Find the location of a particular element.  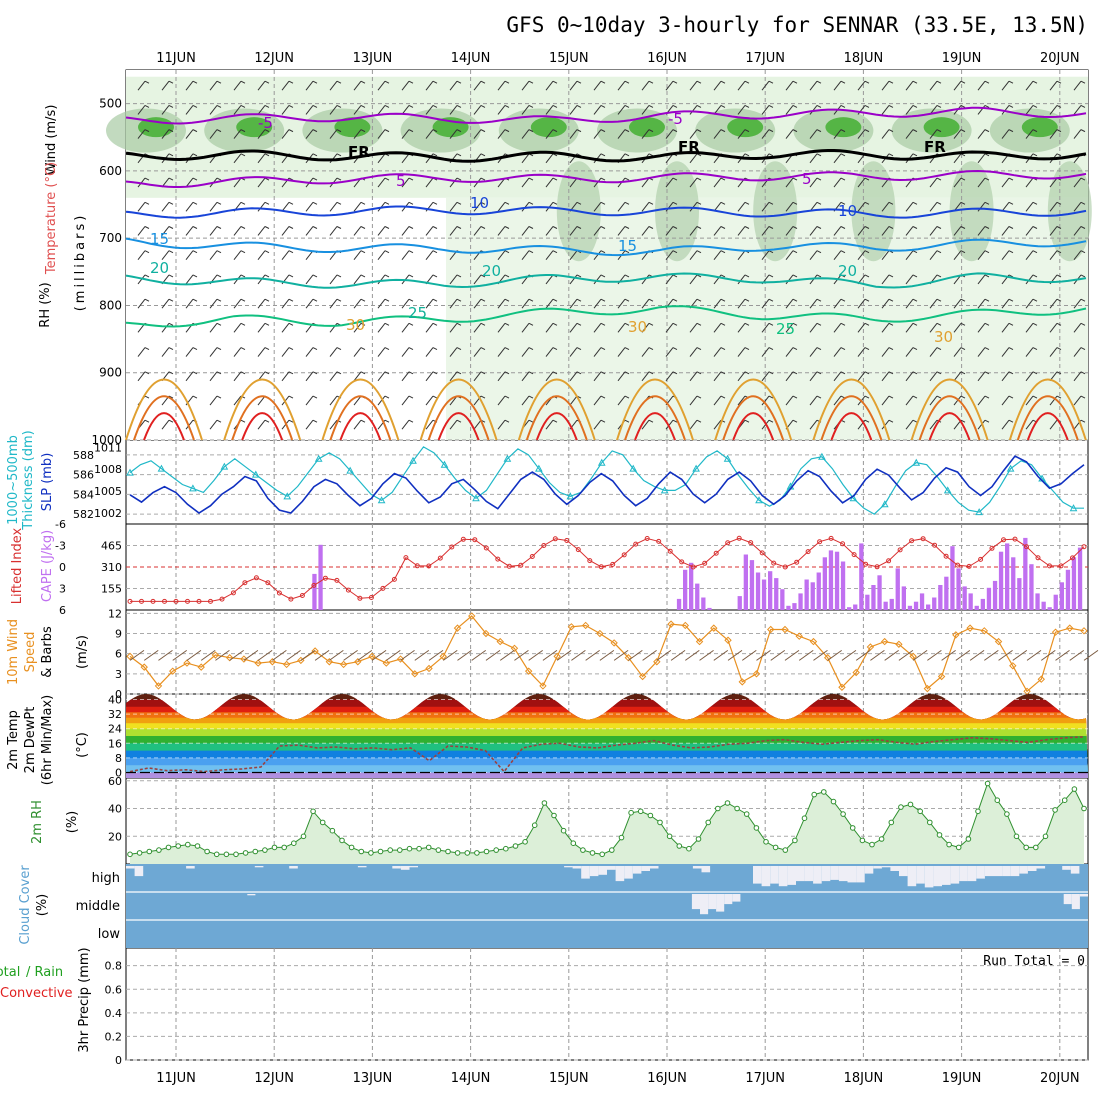

wind-tick: 9 is located at coordinates (118, 634).